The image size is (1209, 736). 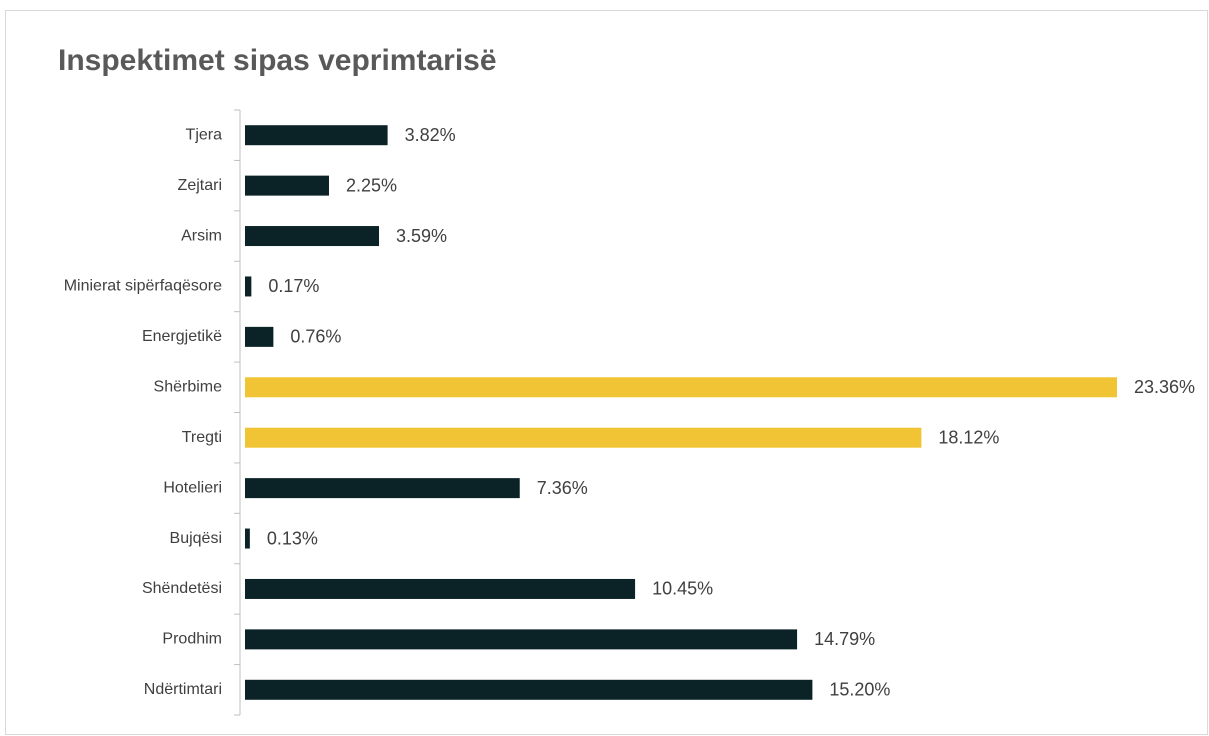 What do you see at coordinates (201, 235) in the screenshot?
I see `category-label: Arsim` at bounding box center [201, 235].